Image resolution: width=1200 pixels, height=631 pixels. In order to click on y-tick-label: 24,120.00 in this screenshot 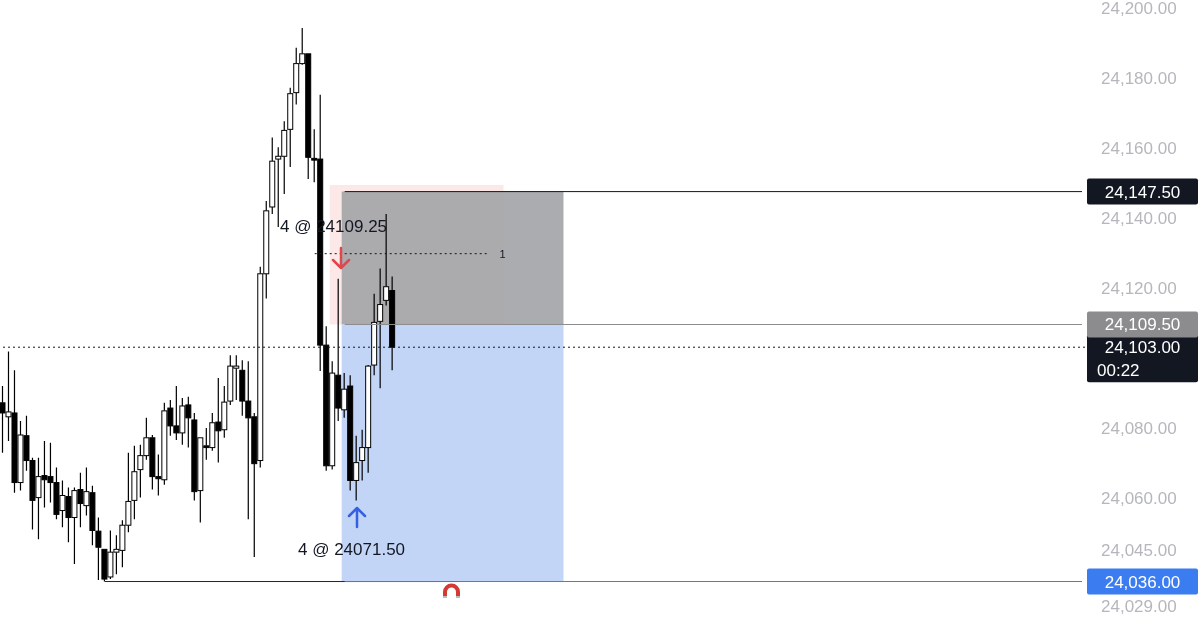, I will do `click(1139, 288)`.